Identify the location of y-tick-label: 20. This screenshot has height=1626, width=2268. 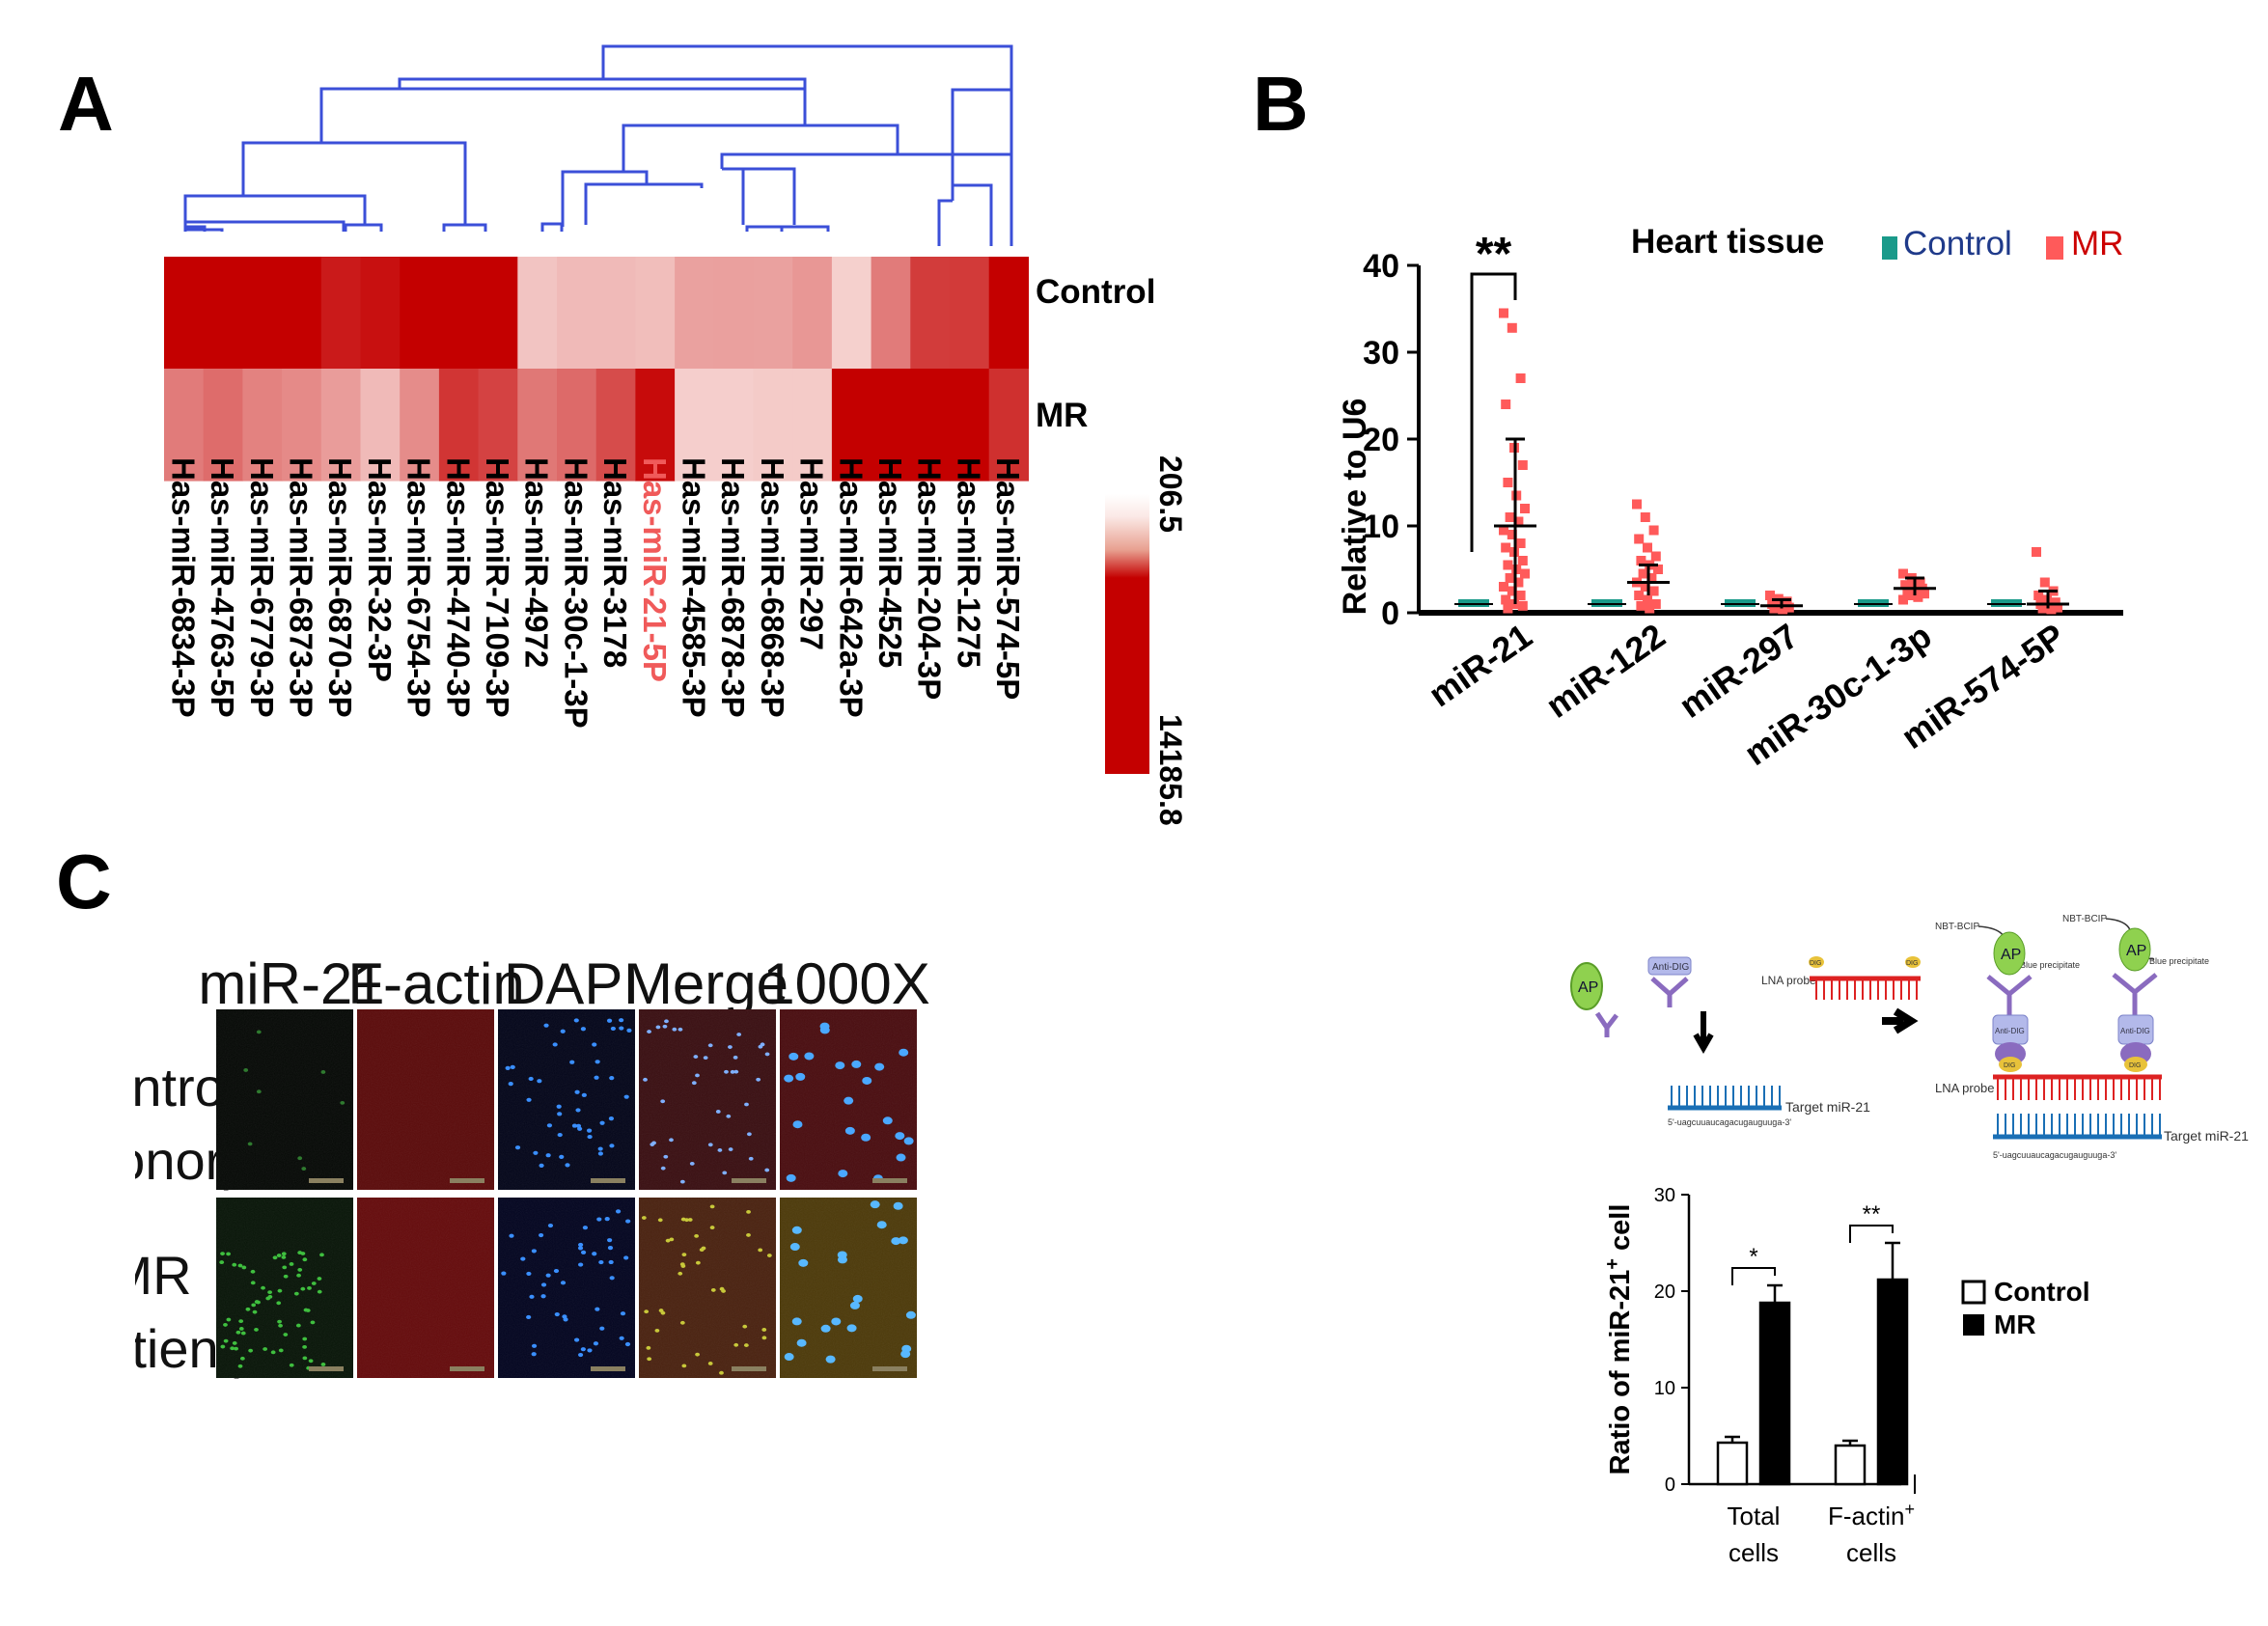
(1664, 1293).